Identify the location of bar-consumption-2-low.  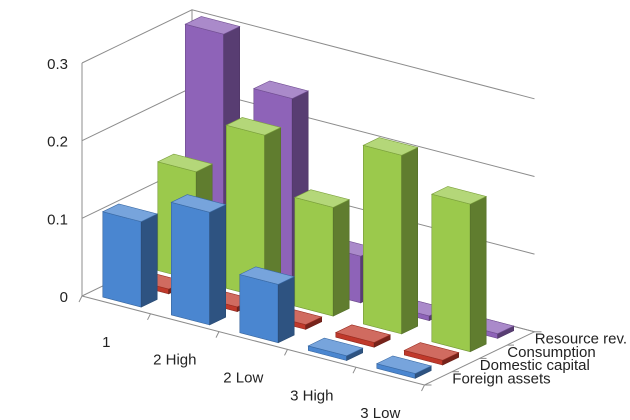
(322, 253).